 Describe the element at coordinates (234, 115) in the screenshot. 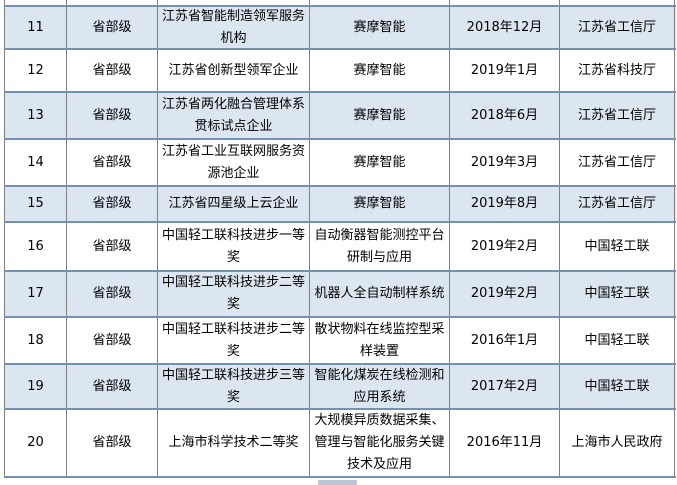

I see `cell-award: 江苏省两化融合管理体系贯标试点企业` at that location.